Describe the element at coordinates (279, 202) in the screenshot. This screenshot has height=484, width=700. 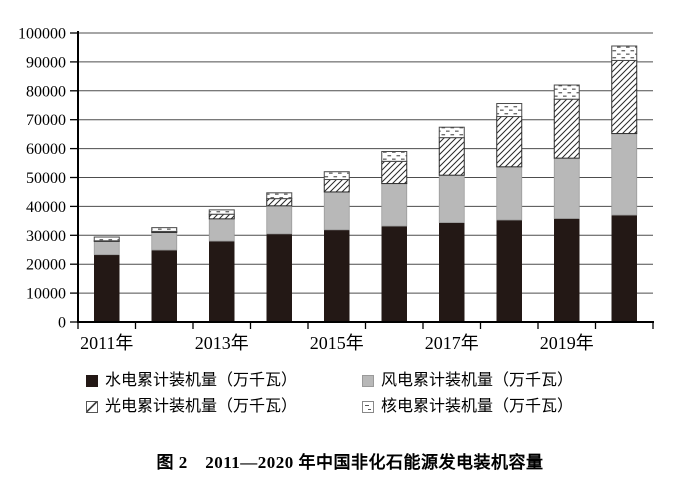
I see `bar-segment-2-2014年` at that location.